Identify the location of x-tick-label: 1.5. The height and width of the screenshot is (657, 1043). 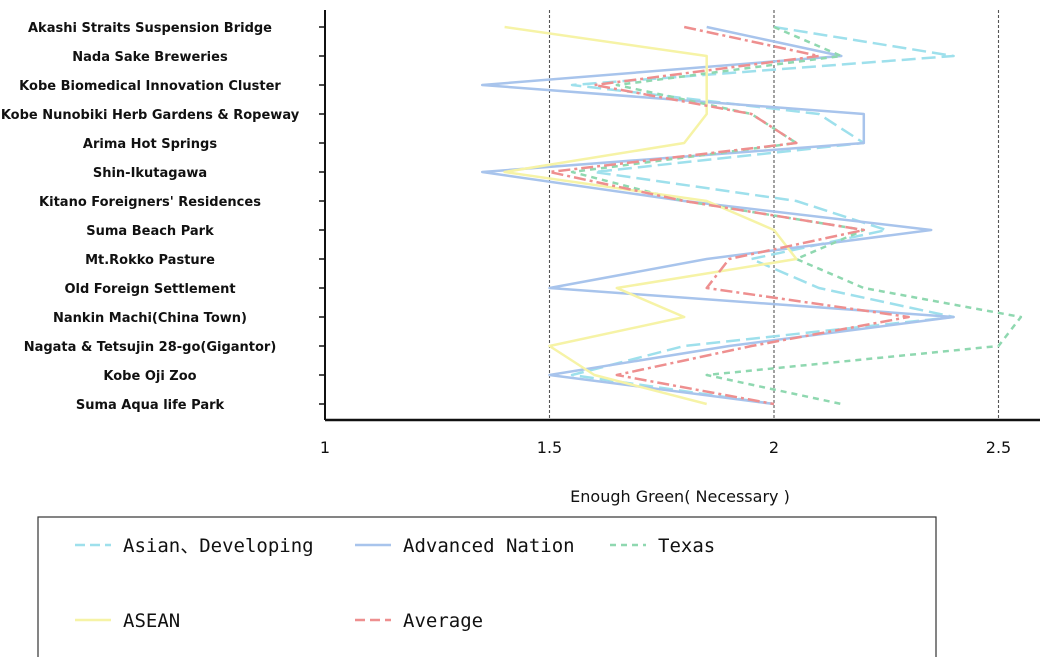
(549, 447).